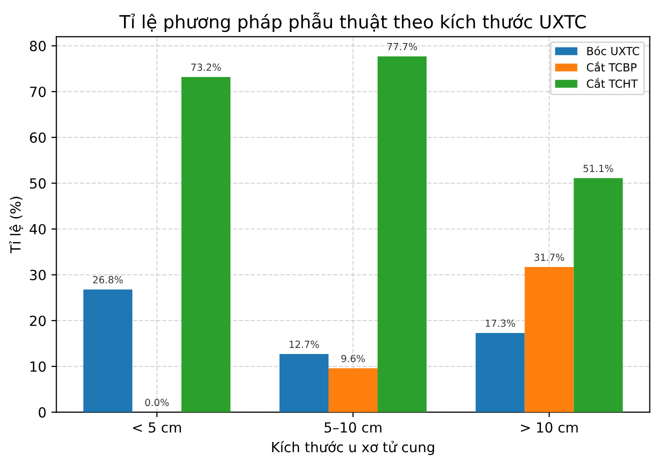 Image resolution: width=663 pixels, height=458 pixels. What do you see at coordinates (501, 323) in the screenshot?
I see `data-label: 17.3%` at bounding box center [501, 323].